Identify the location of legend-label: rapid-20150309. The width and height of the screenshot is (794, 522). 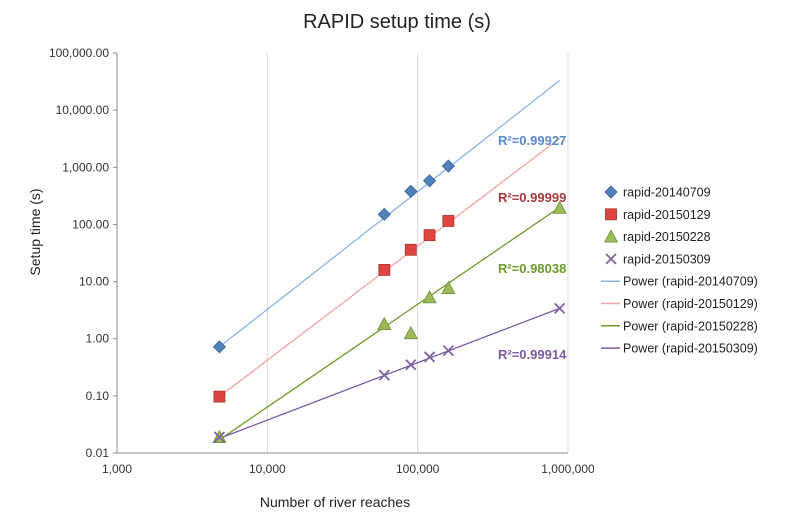
(667, 259).